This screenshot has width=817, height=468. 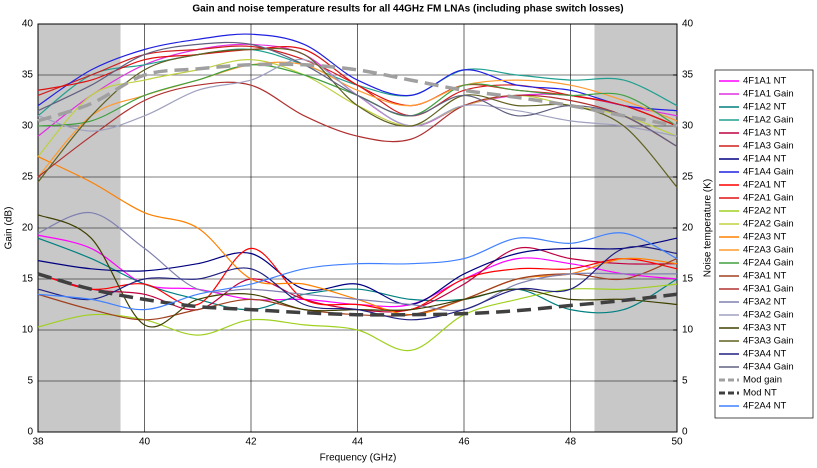 What do you see at coordinates (688, 24) in the screenshot?
I see `y2-tick-label: 40` at bounding box center [688, 24].